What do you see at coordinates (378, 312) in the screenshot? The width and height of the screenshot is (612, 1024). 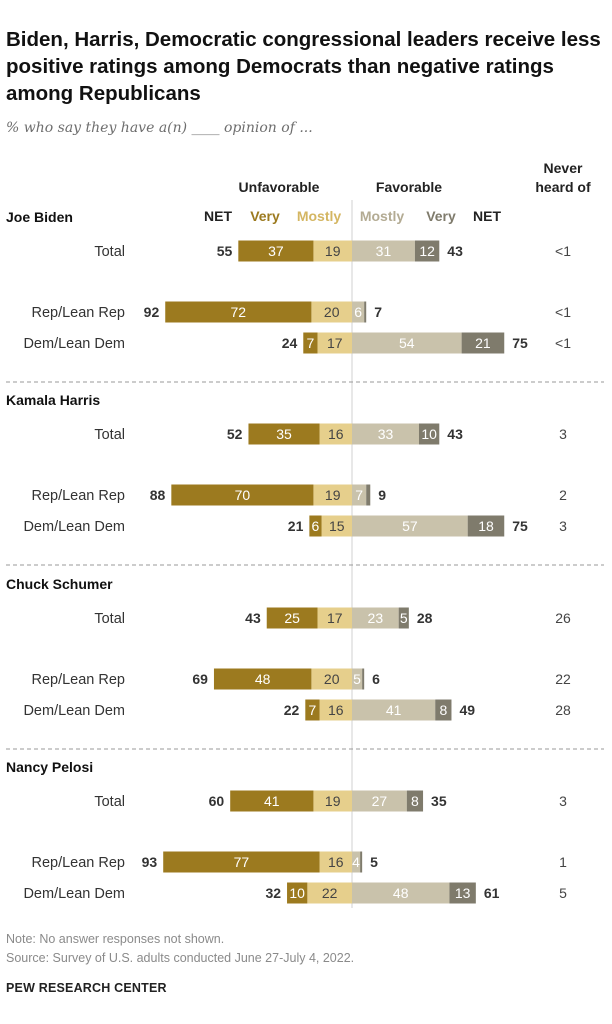 I see `net-favorable-value: 7` at bounding box center [378, 312].